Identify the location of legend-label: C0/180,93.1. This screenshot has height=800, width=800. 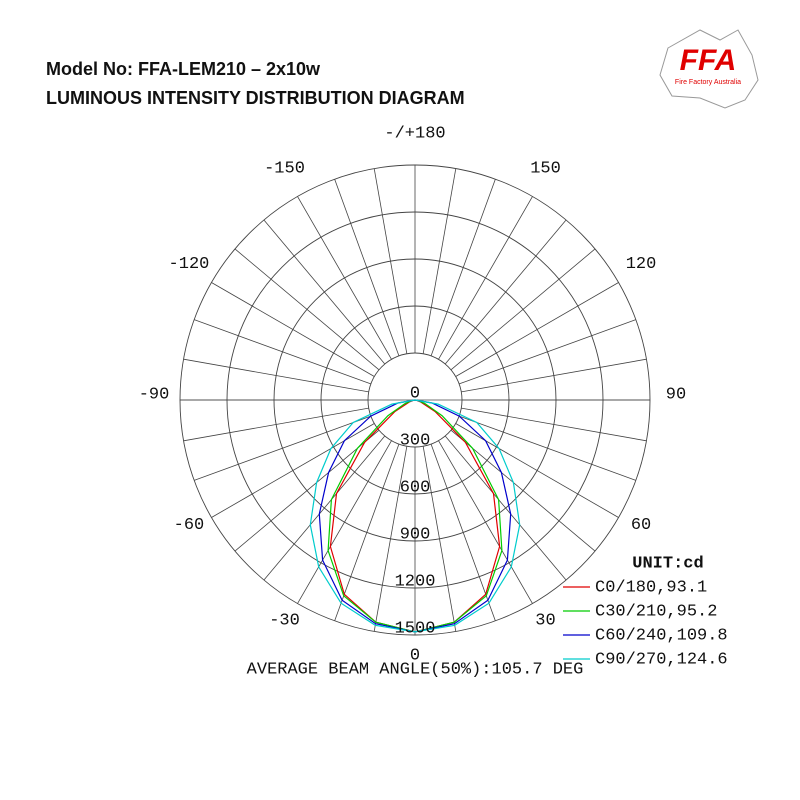
(651, 587).